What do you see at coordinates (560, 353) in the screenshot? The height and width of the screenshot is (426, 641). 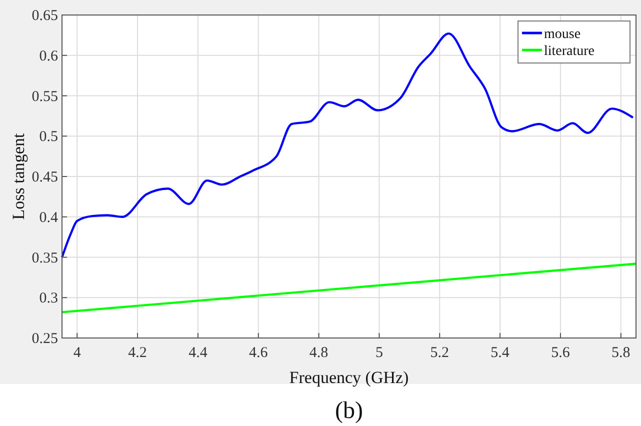 I see `x-tick-label: 5.6` at bounding box center [560, 353].